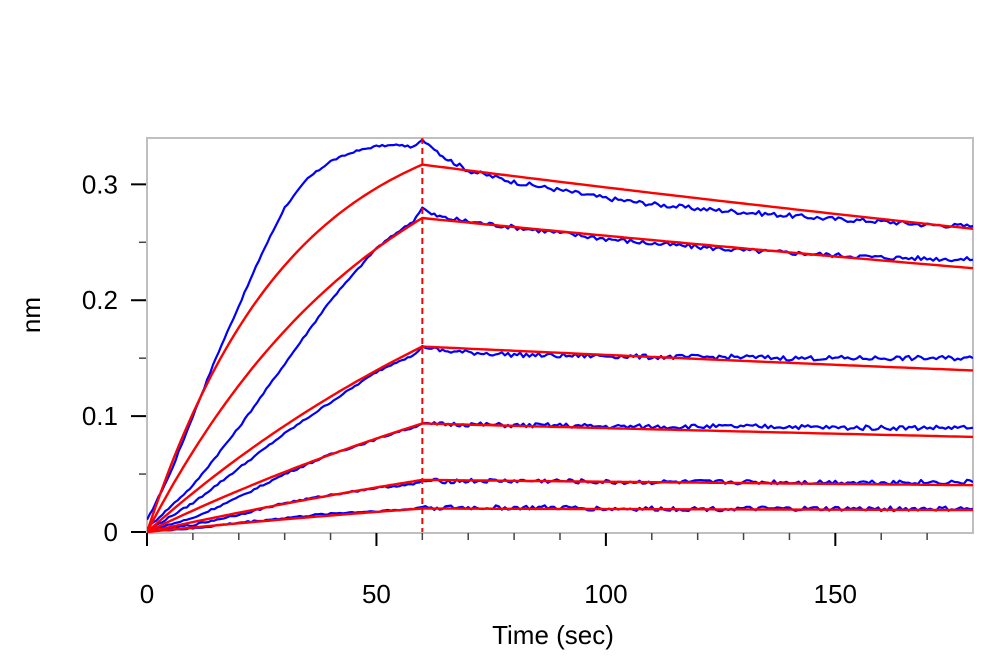  What do you see at coordinates (835, 594) in the screenshot?
I see `x-tick-label: 150` at bounding box center [835, 594].